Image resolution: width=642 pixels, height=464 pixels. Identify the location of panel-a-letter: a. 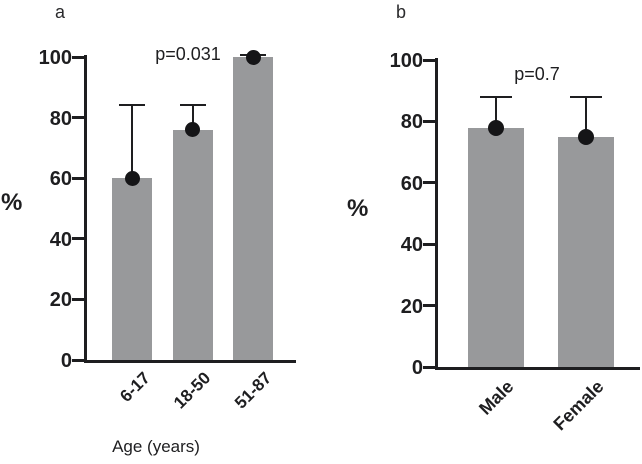
(60, 12).